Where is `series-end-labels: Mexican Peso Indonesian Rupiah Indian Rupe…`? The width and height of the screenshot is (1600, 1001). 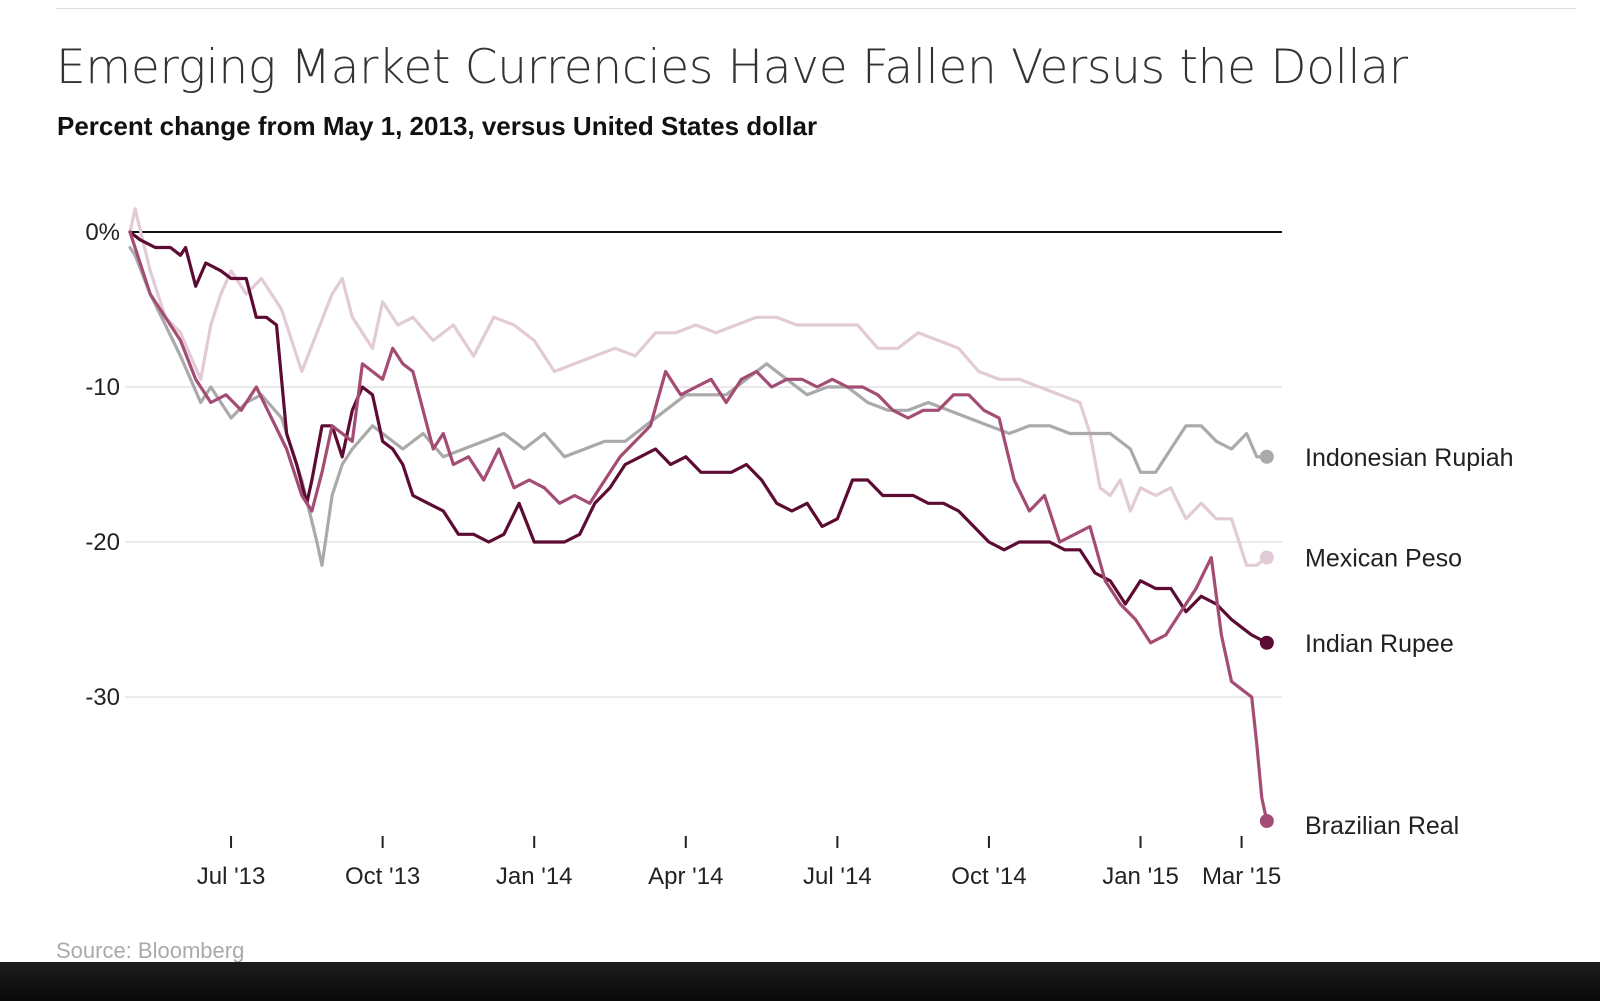 series-end-labels: Mexican Peso Indonesian Rupiah Indian Rupe… is located at coordinates (1409, 642).